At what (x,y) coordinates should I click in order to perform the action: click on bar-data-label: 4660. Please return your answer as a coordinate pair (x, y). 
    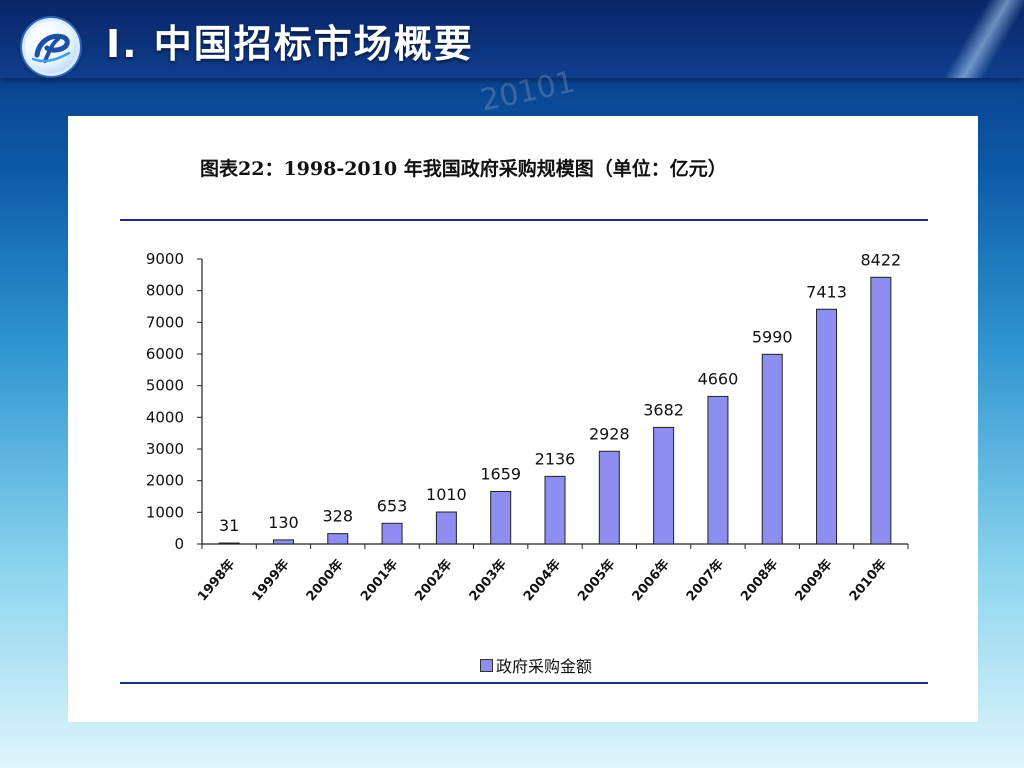
    Looking at the image, I should click on (718, 378).